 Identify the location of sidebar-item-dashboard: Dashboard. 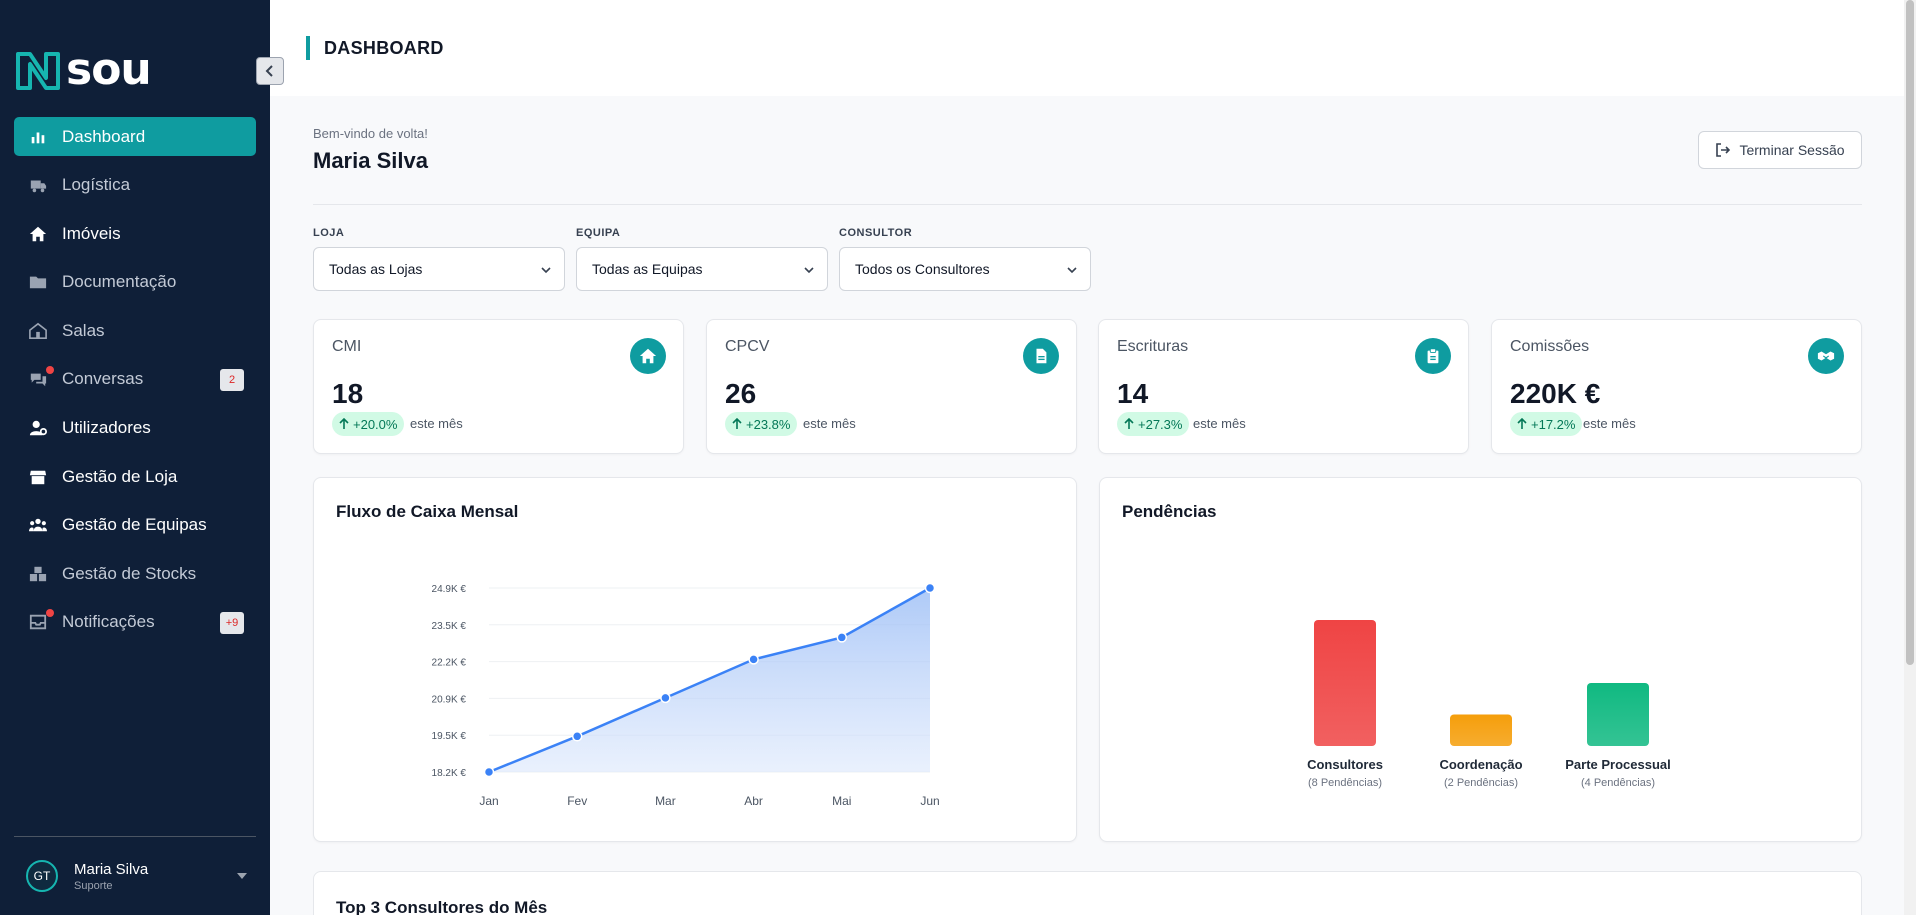
(135, 136).